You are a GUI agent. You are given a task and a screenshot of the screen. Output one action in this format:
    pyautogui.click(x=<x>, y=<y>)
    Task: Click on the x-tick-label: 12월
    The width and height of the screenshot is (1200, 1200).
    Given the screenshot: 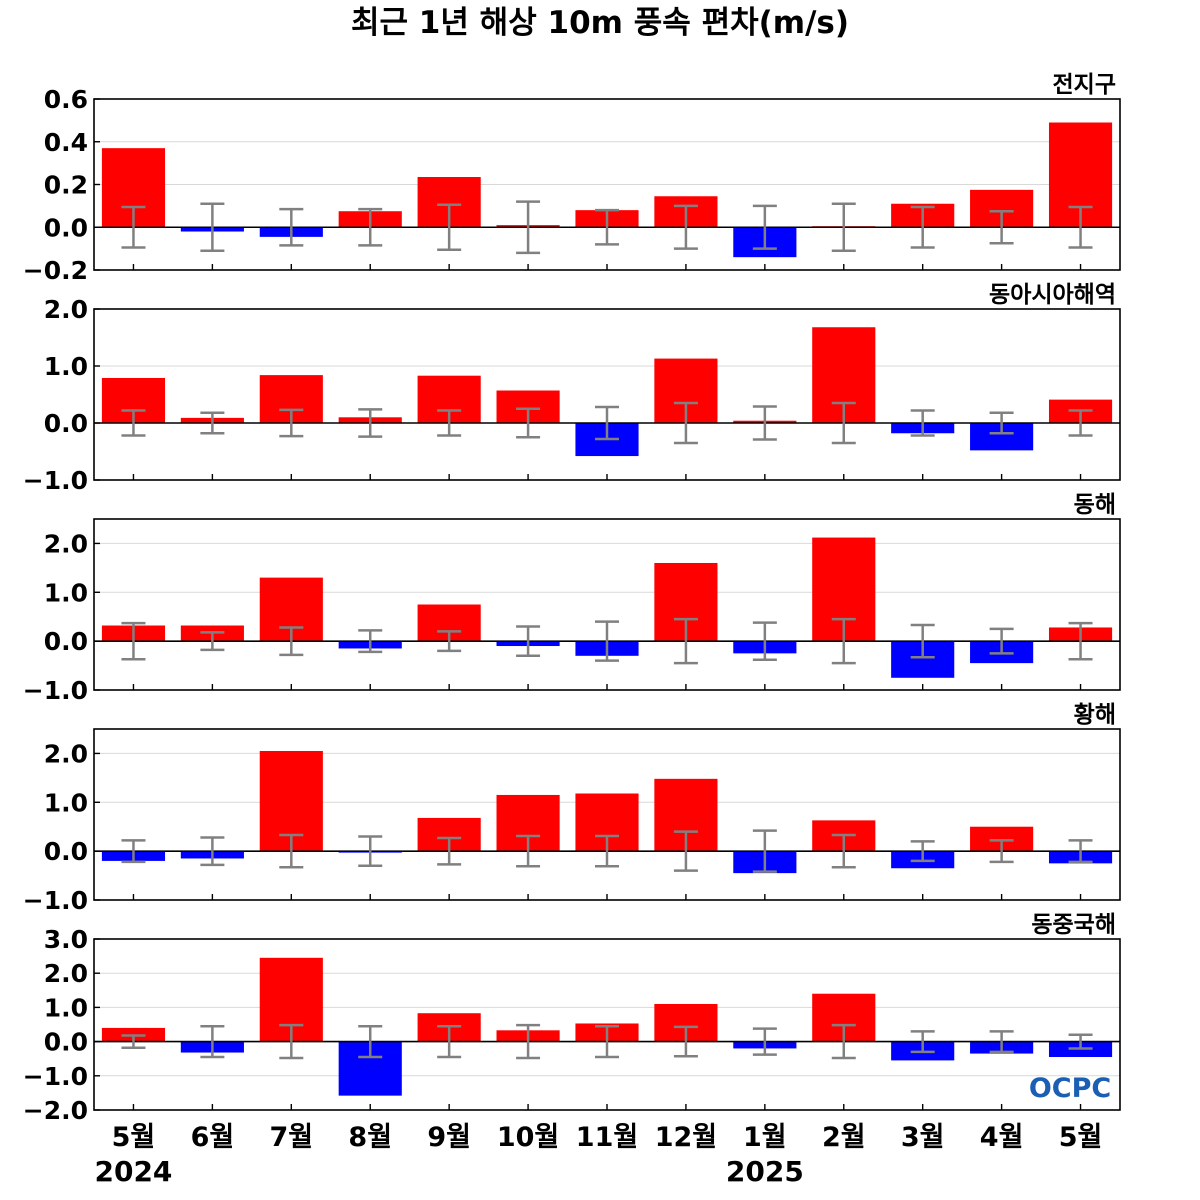 What is the action you would take?
    pyautogui.click(x=686, y=1137)
    